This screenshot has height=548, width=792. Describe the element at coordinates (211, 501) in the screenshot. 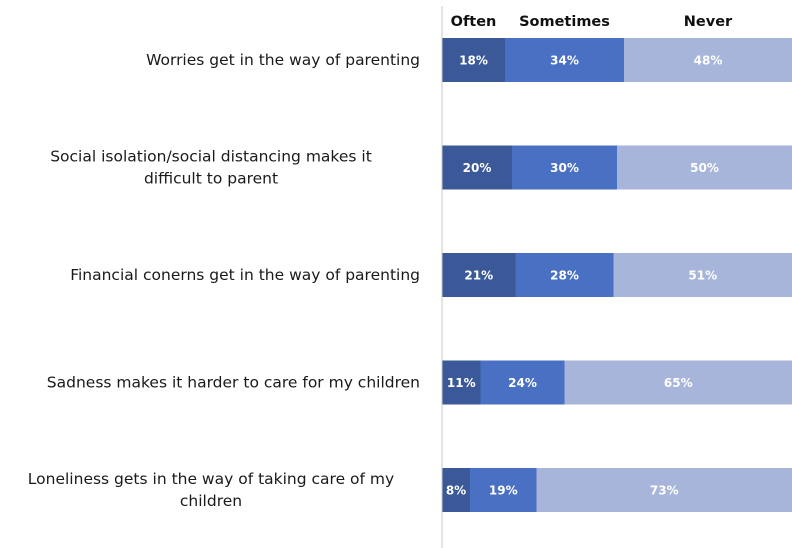

I see `category-label-line: children` at that location.